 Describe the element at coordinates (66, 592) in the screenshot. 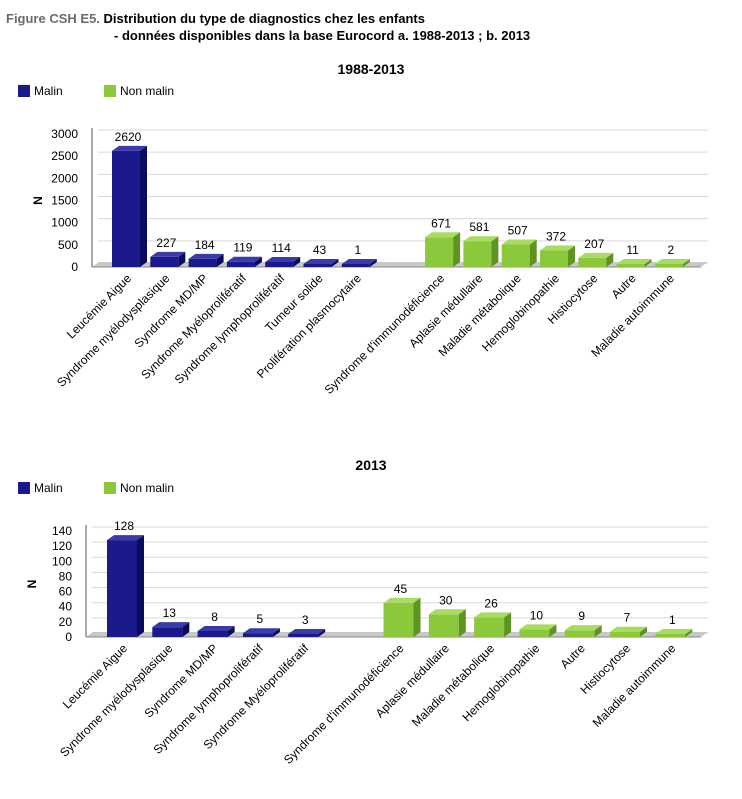

I see `y-tick-label: 60` at that location.